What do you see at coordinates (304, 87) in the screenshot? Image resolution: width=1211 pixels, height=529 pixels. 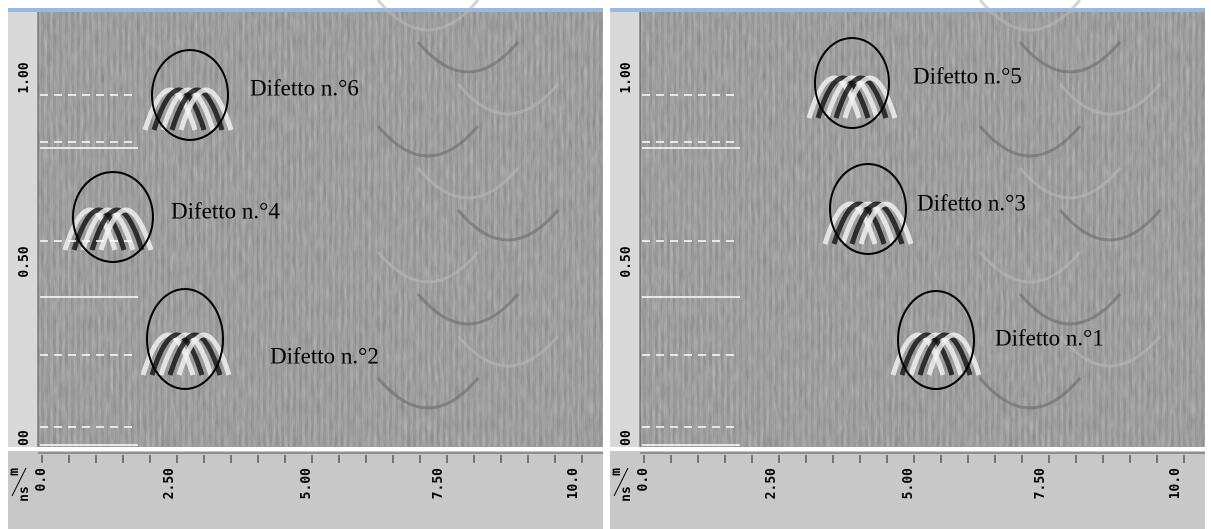 I see `defect-label: Difetto n.°6` at bounding box center [304, 87].